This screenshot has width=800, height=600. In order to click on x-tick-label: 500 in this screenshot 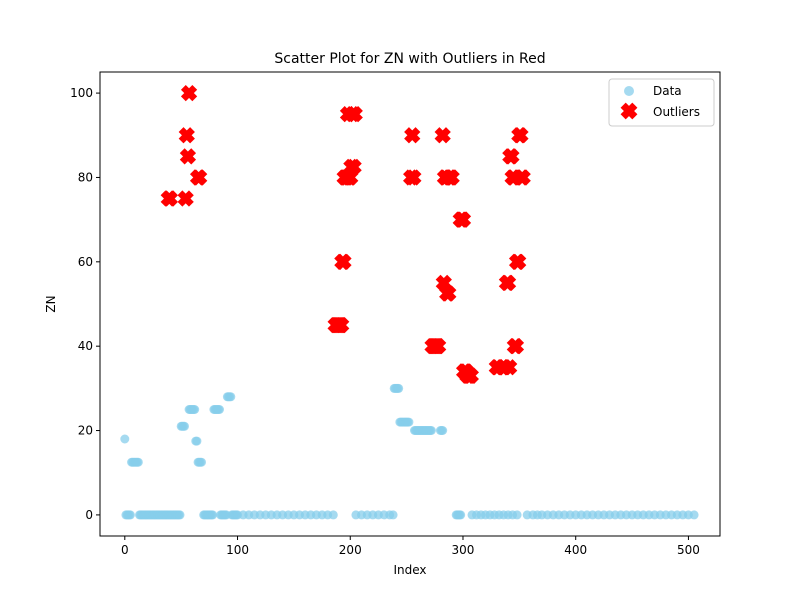, I will do `click(688, 550)`.